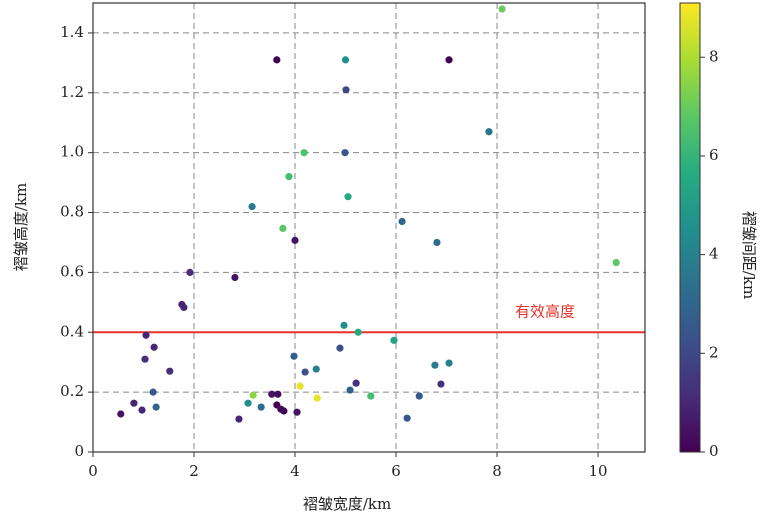 The height and width of the screenshot is (520, 762). What do you see at coordinates (79, 451) in the screenshot?
I see `y-tick-label: 0` at bounding box center [79, 451].